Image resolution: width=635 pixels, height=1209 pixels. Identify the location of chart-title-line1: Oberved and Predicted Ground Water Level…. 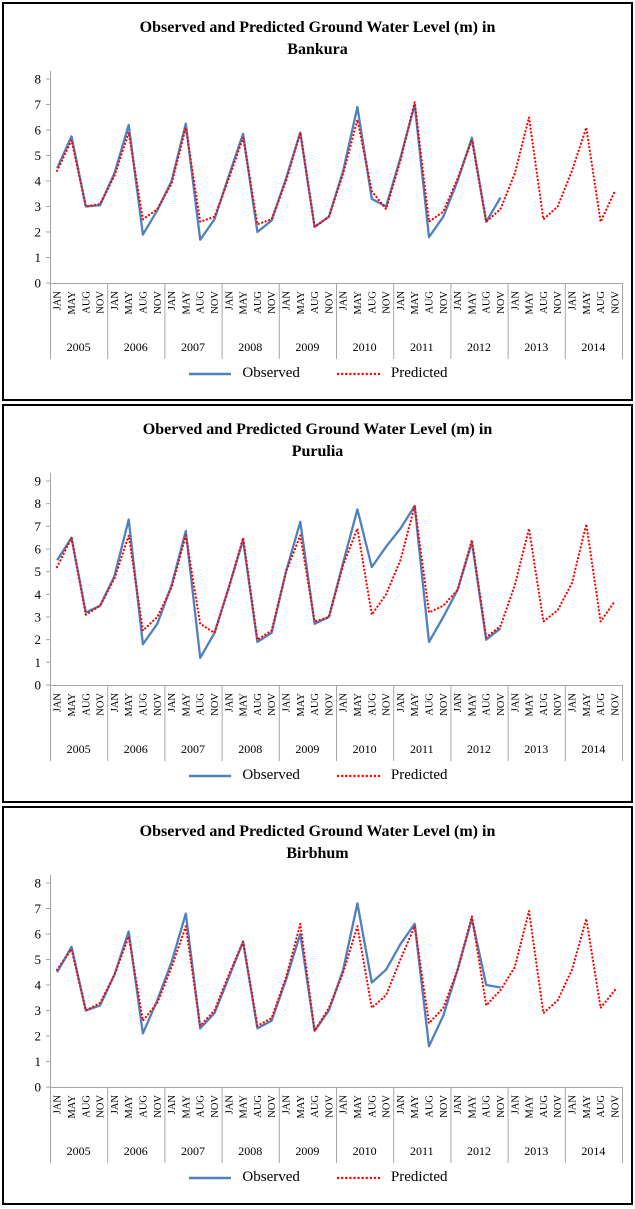
(317, 429).